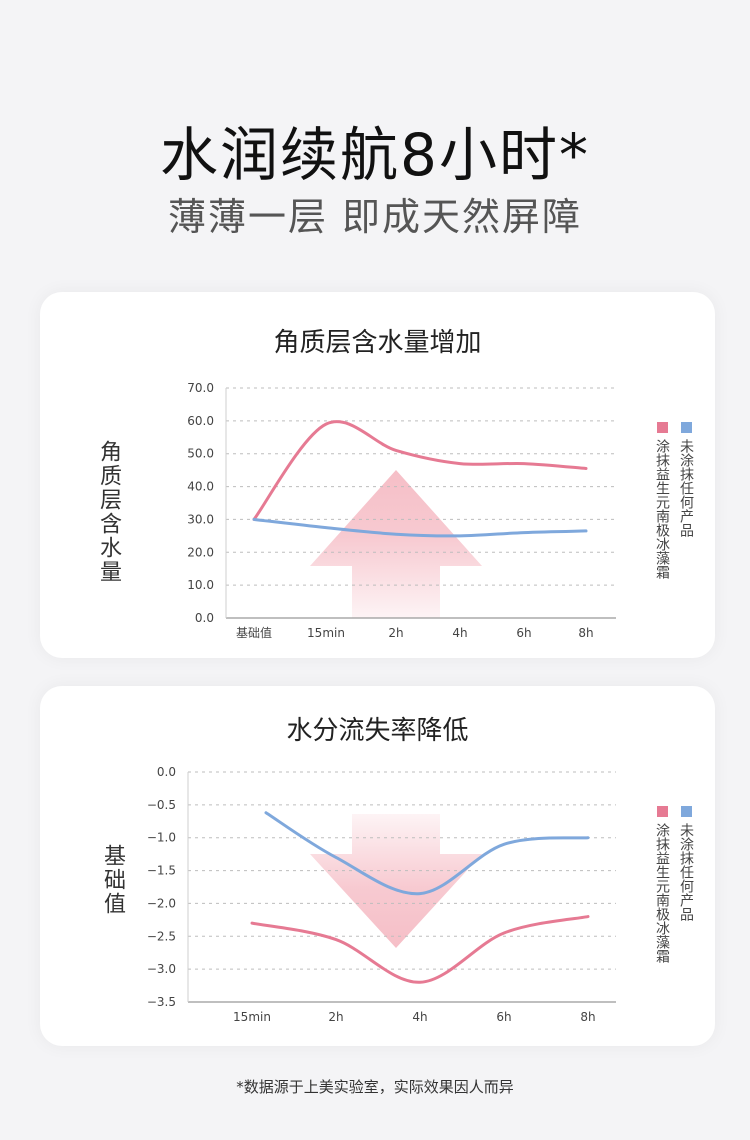  What do you see at coordinates (375, 1087) in the screenshot?
I see `footnote: *数据源于上美实验室，实际效果因人而异` at bounding box center [375, 1087].